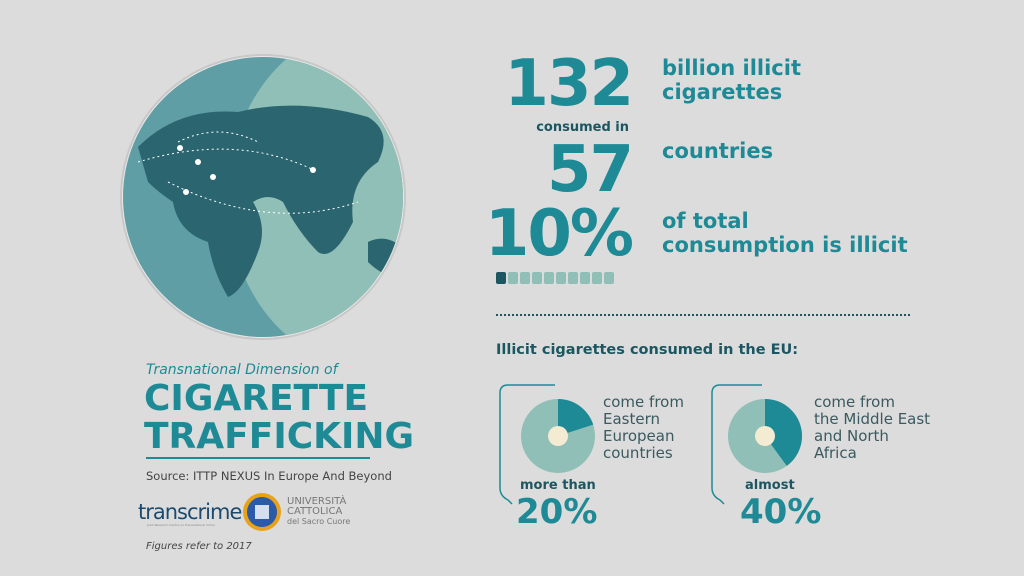  I want to click on share-label: of total consumption is illicit, so click(785, 233).